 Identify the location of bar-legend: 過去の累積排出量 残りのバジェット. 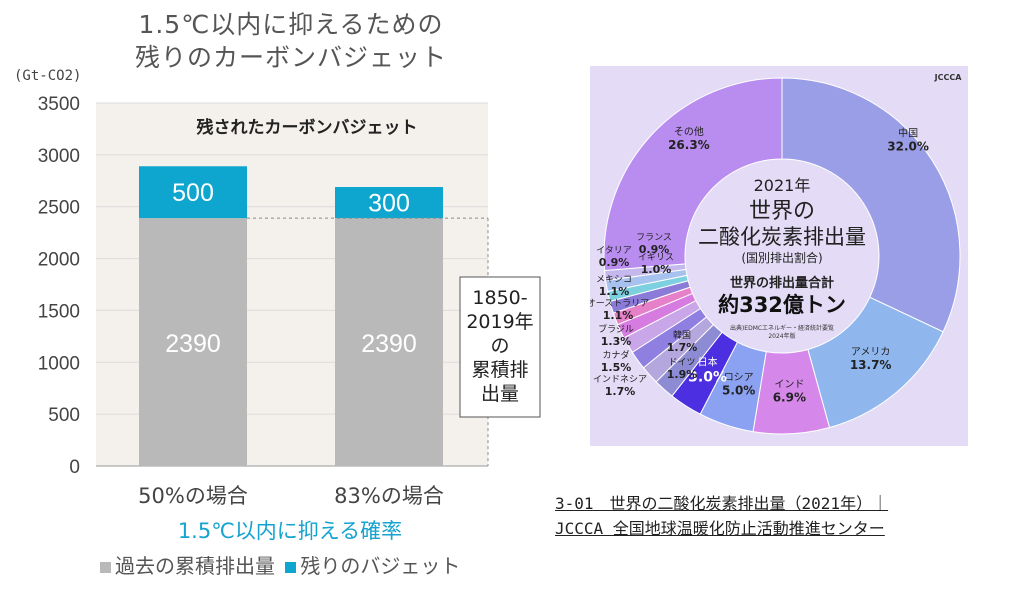
(280, 564).